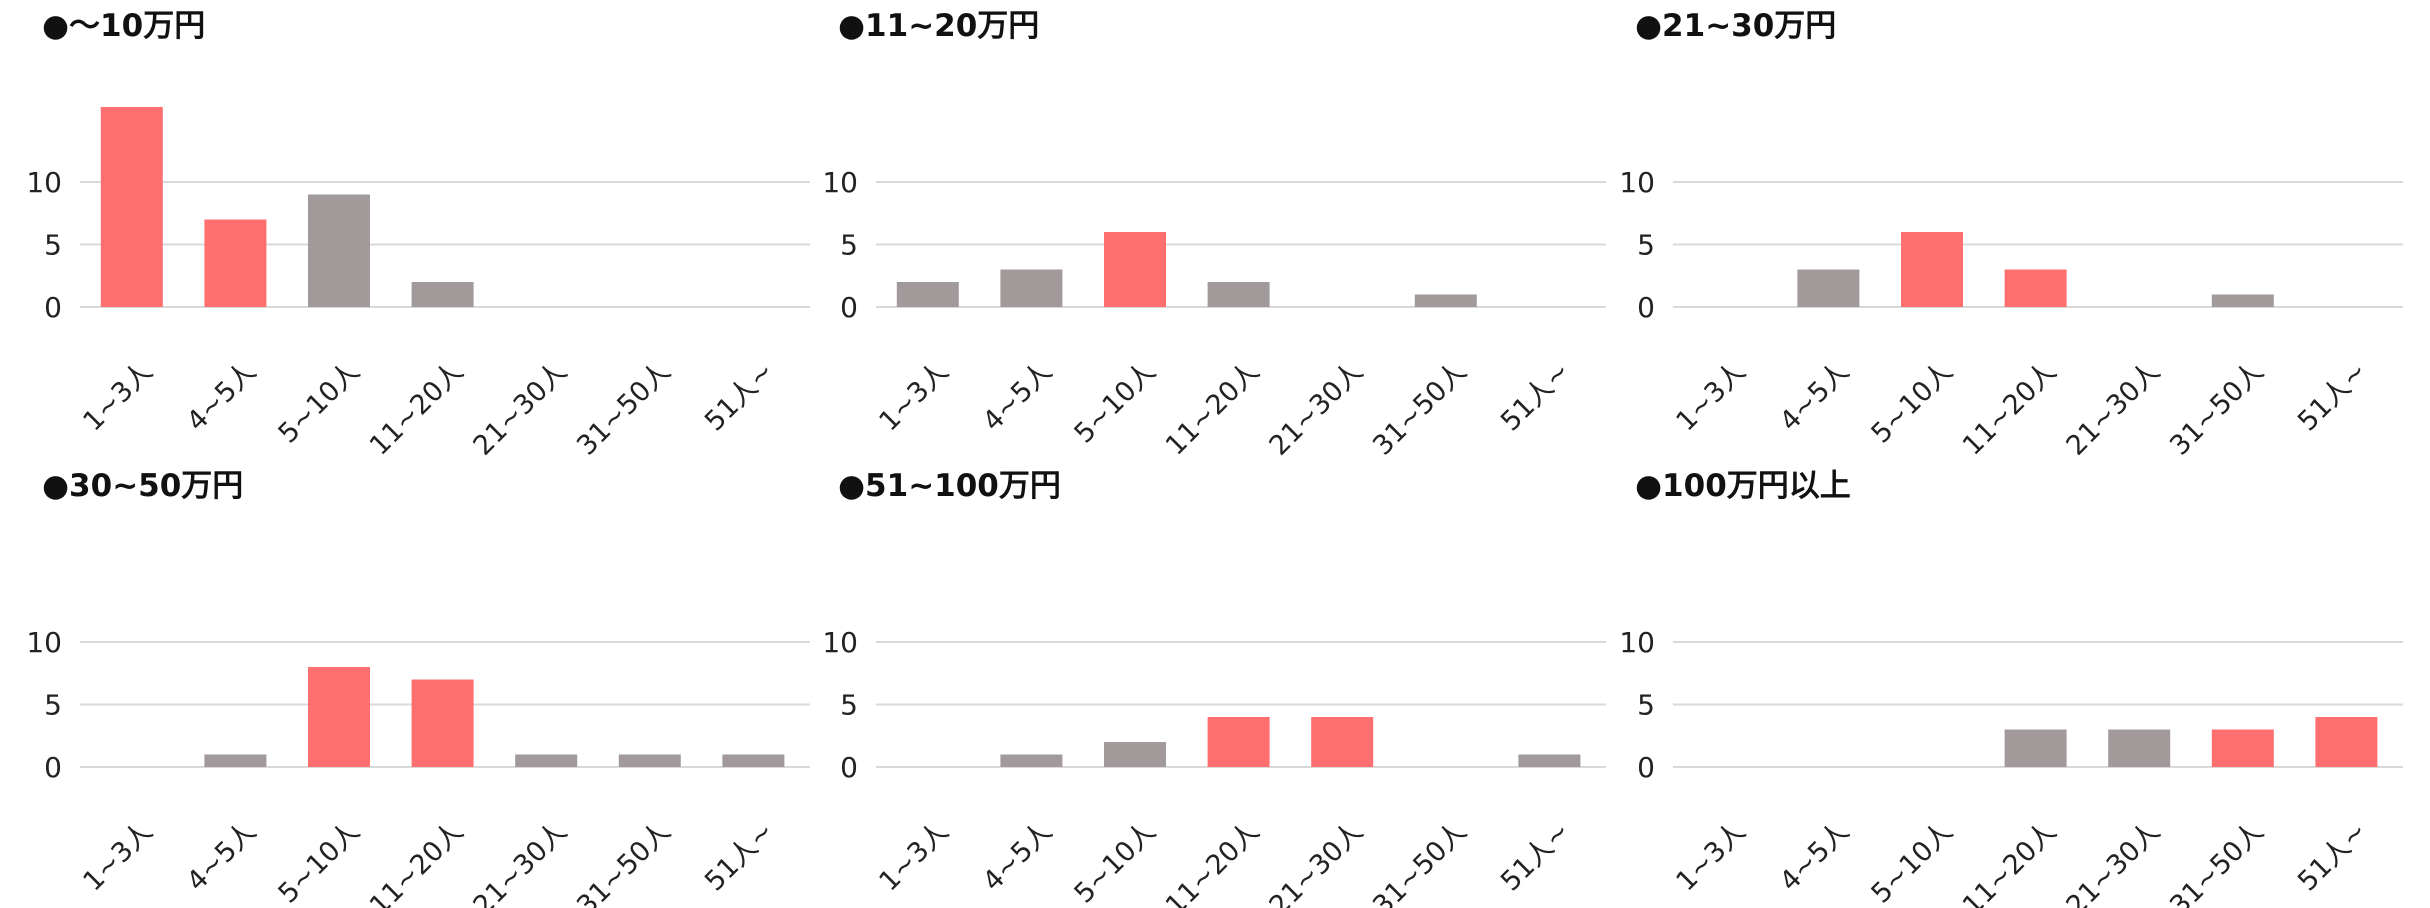 The width and height of the screenshot is (2430, 908). I want to click on chart-title: ●11~20万円, so click(938, 26).